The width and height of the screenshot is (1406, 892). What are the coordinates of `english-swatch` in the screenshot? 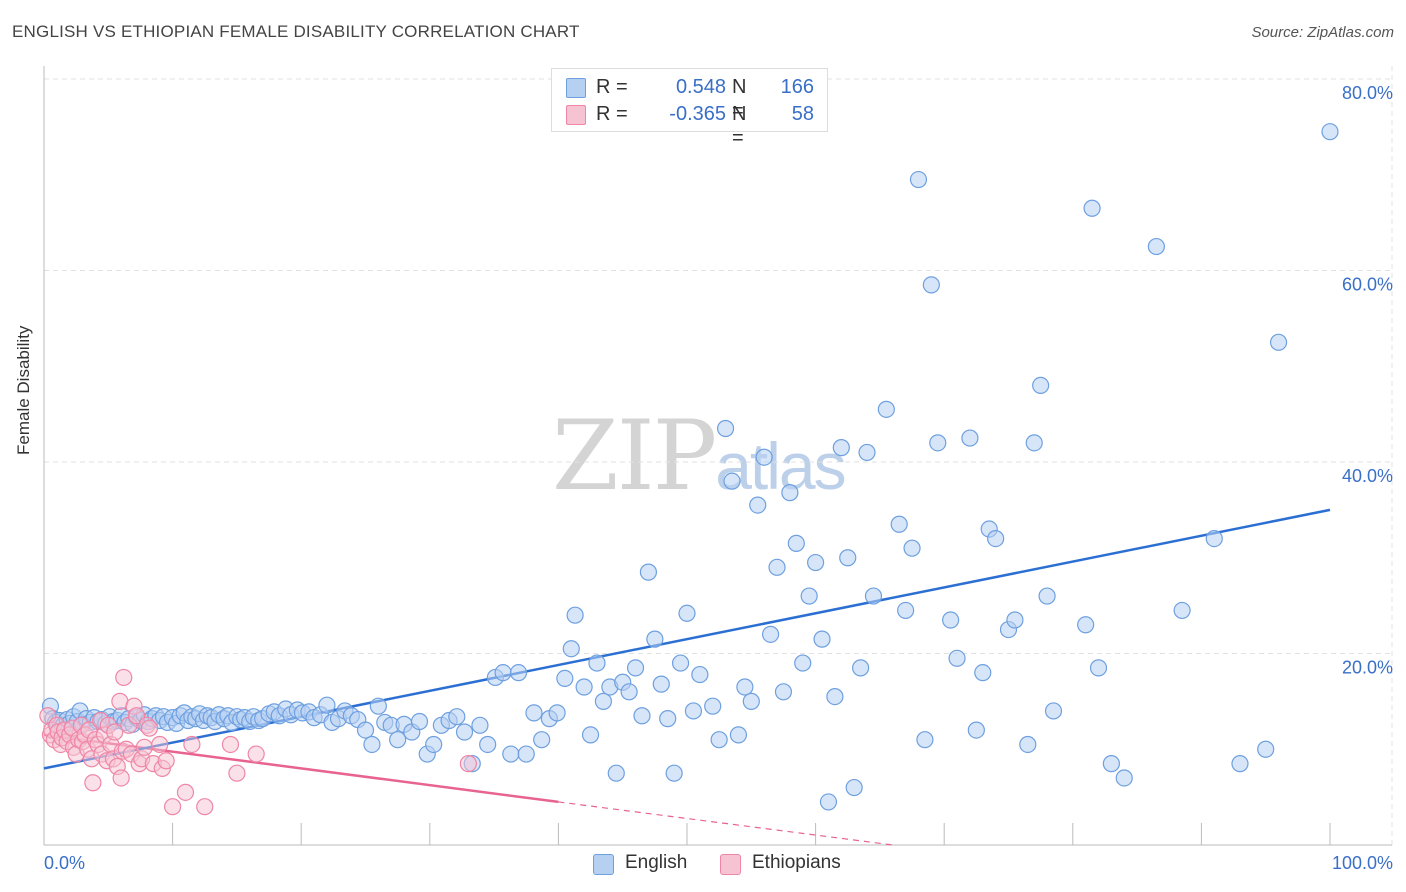 It's located at (576, 88).